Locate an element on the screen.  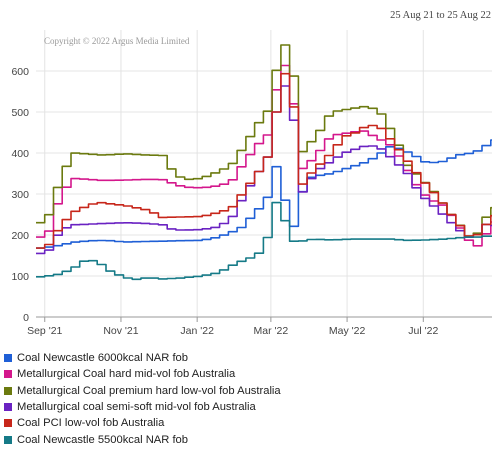
x-tick-label: Jul '22 is located at coordinates (423, 331).